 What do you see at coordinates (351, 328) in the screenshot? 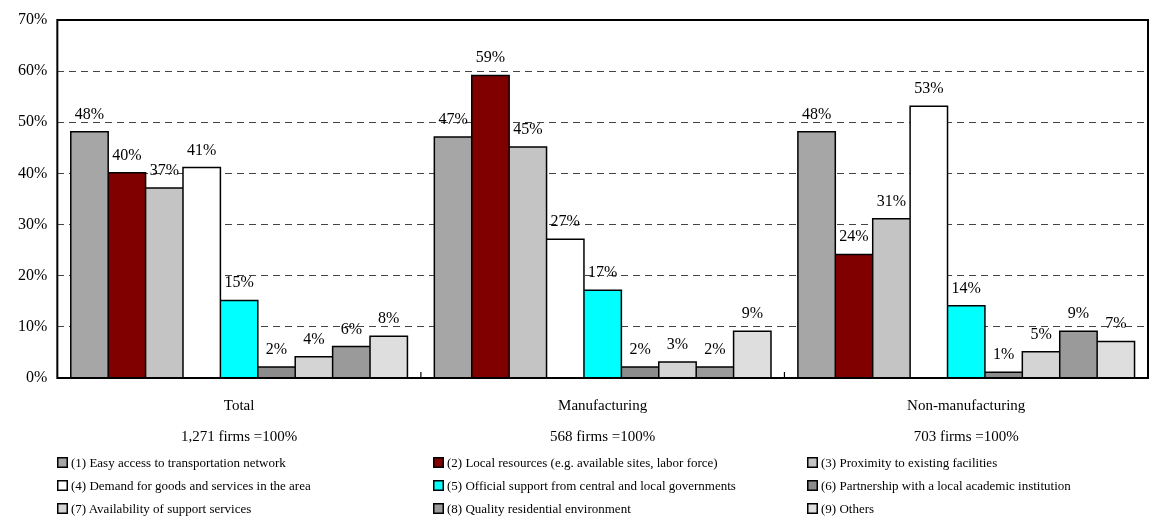
I see `data-label: 6%` at bounding box center [351, 328].